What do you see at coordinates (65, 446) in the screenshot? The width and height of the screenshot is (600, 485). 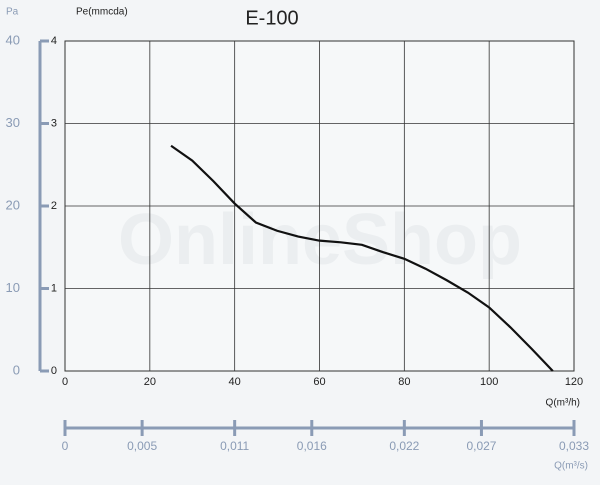 I see `x2-tick-label: 0` at bounding box center [65, 446].